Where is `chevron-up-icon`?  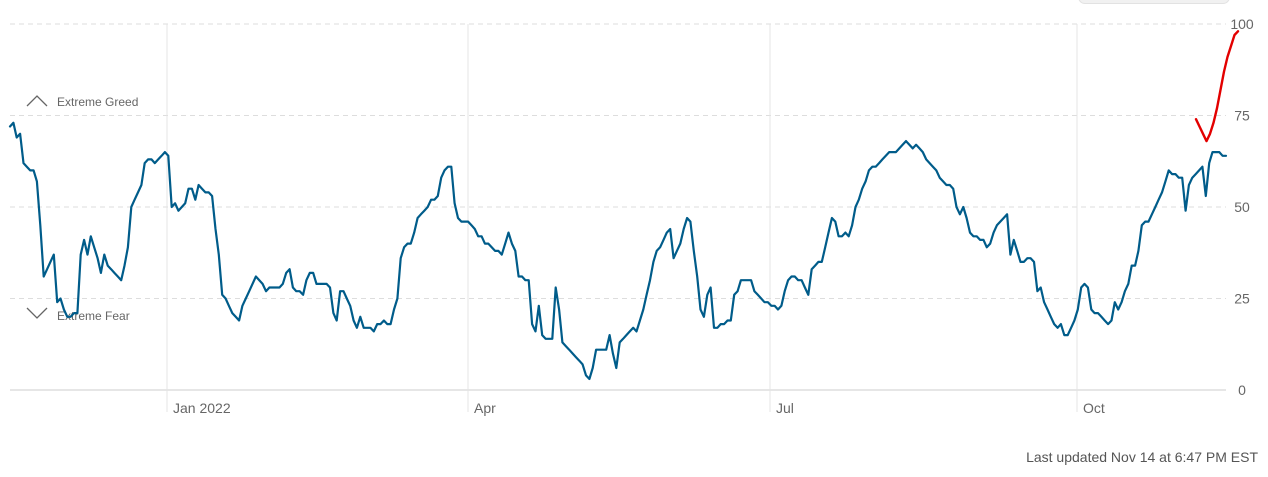 chevron-up-icon is located at coordinates (37, 101).